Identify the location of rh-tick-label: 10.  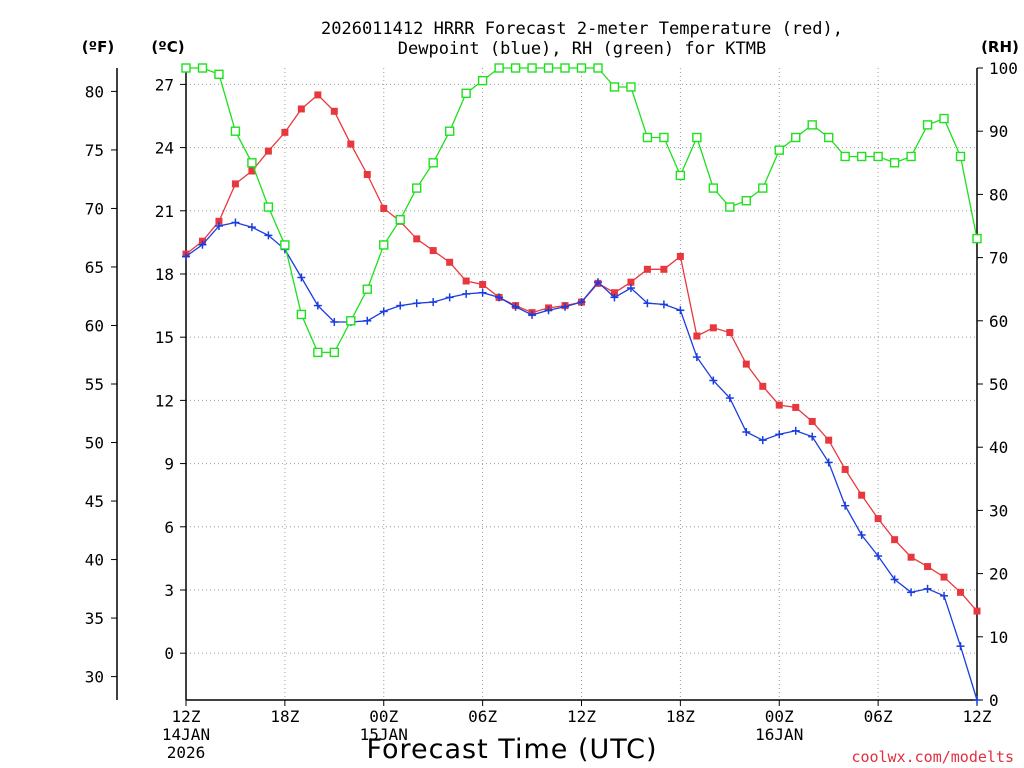
(998, 637).